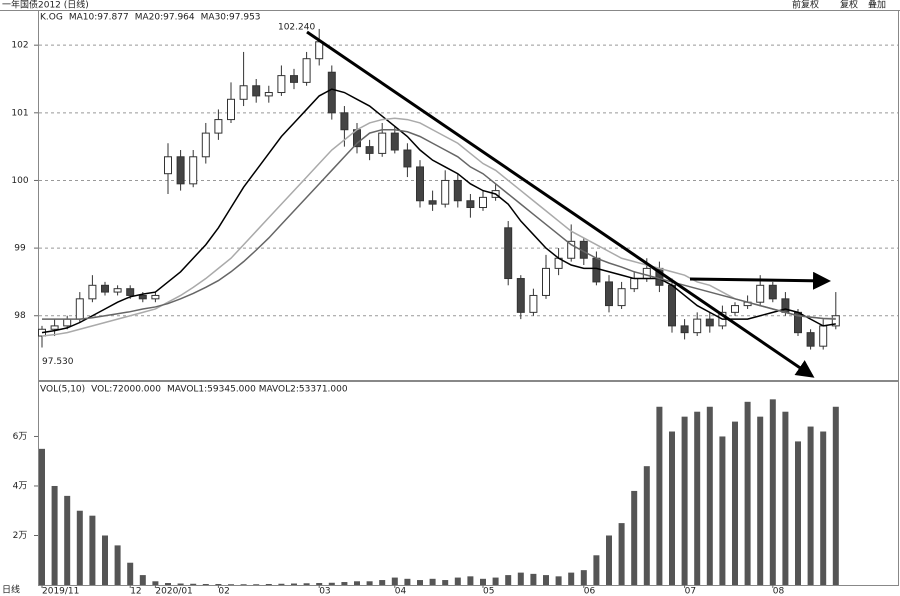  What do you see at coordinates (19, 181) in the screenshot?
I see `y-tick-label: 100` at bounding box center [19, 181].